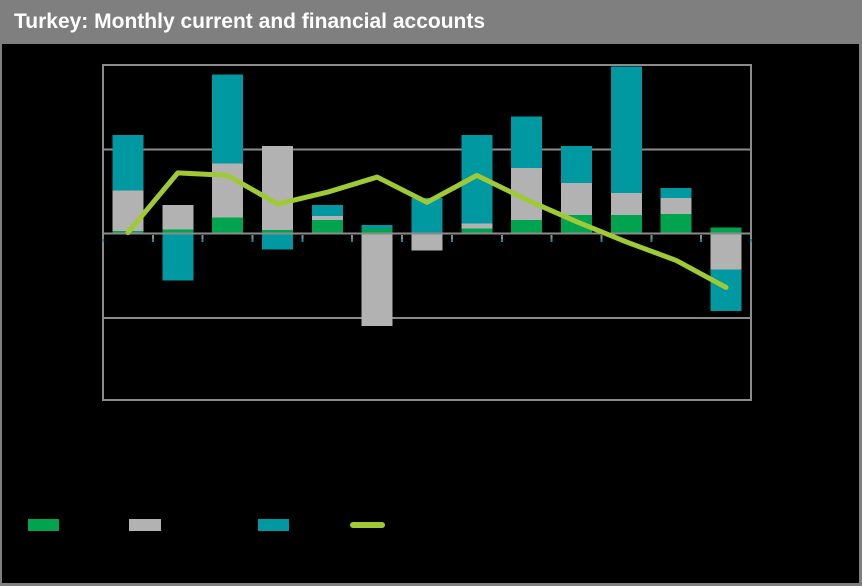  What do you see at coordinates (431, 584) in the screenshot?
I see `frame-border-bottom` at bounding box center [431, 584].